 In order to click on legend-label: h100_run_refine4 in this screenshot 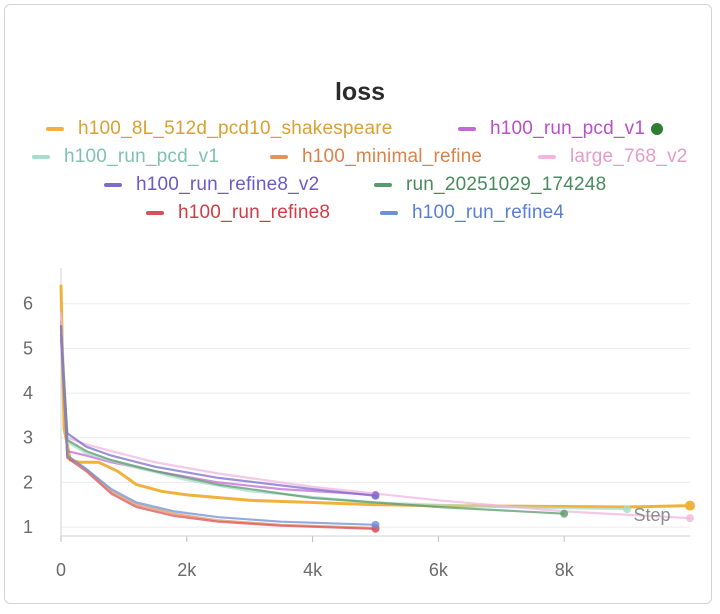, I will do `click(488, 212)`.